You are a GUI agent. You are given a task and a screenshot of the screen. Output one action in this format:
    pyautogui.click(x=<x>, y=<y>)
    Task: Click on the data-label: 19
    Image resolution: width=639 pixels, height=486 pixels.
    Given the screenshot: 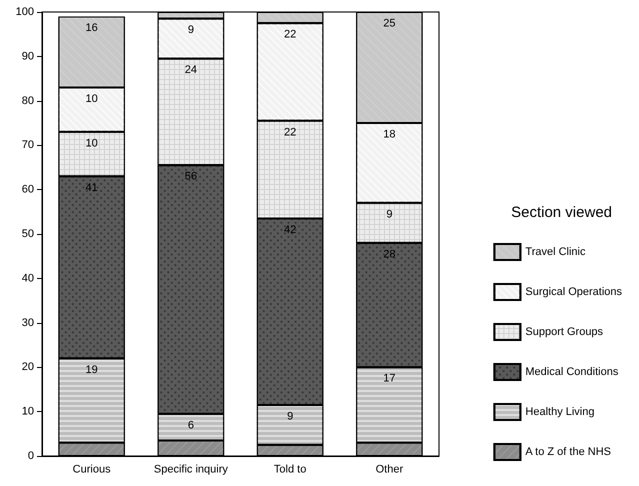 What is the action you would take?
    pyautogui.click(x=92, y=370)
    